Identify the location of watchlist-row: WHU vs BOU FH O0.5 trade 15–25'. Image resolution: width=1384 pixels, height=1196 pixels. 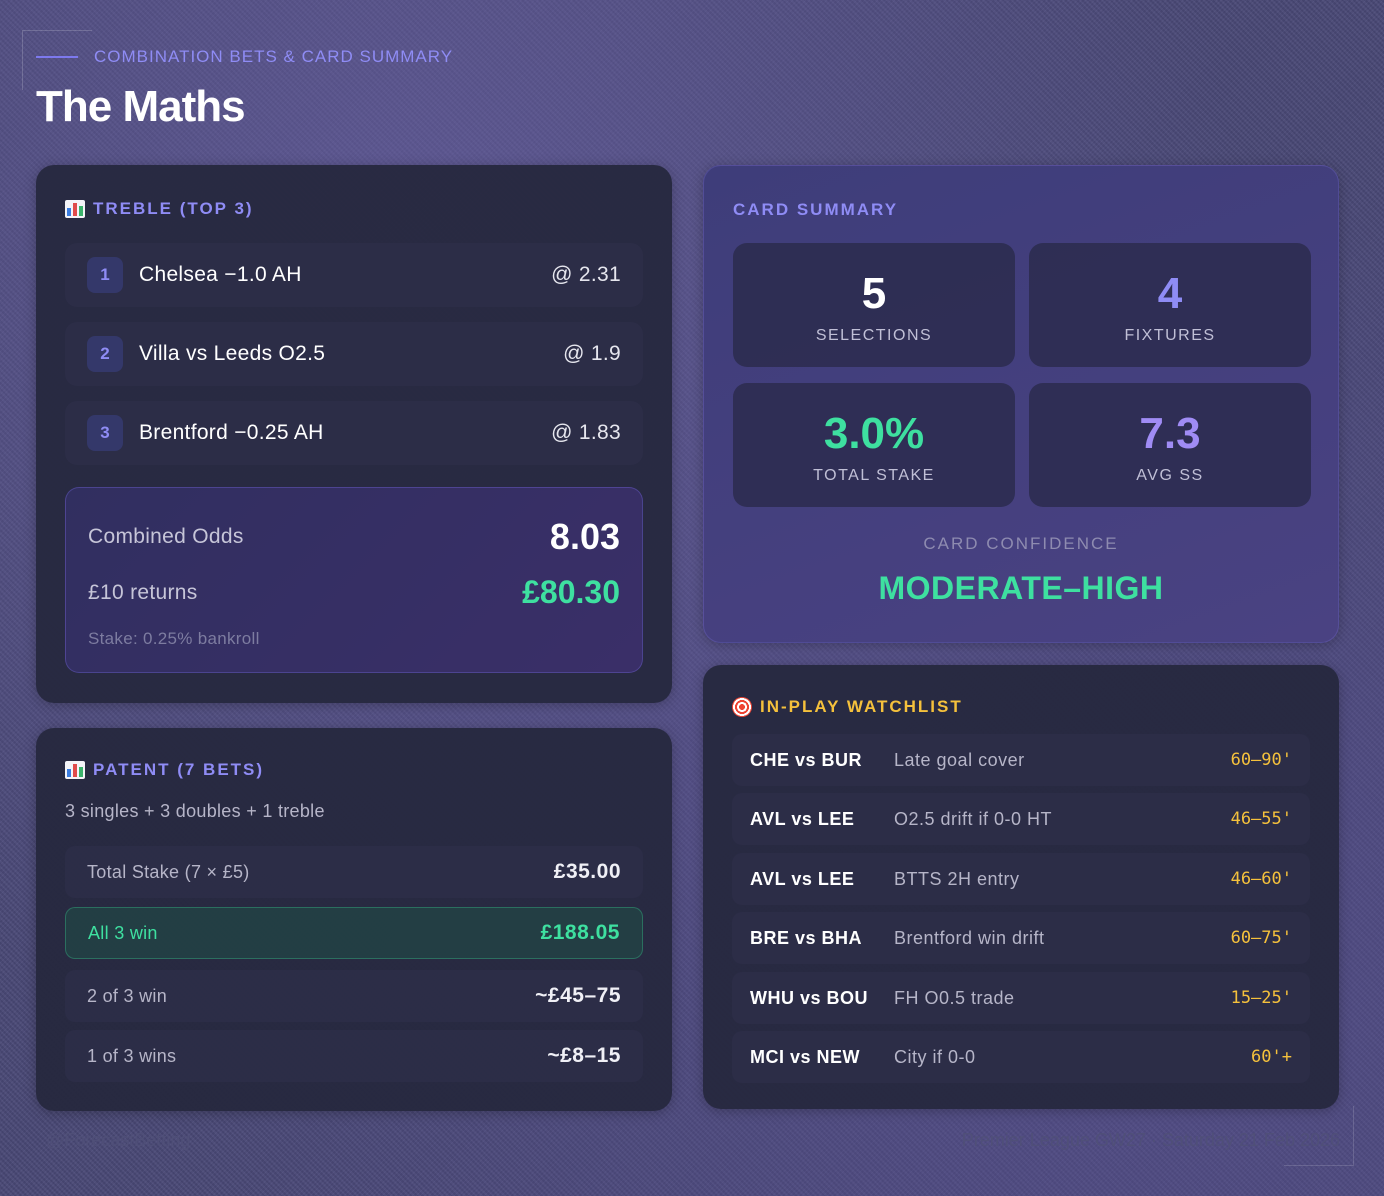
(1021, 998).